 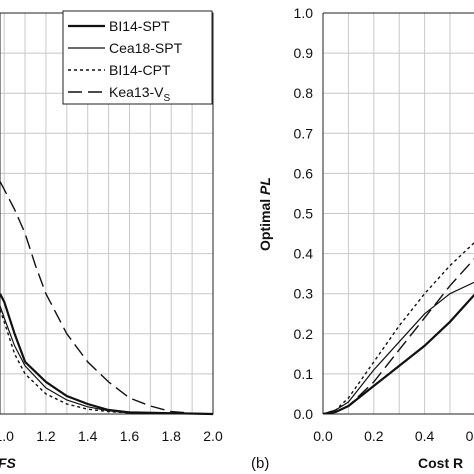 What do you see at coordinates (304, 133) in the screenshot?
I see `y-tick-label: 0.7` at bounding box center [304, 133].